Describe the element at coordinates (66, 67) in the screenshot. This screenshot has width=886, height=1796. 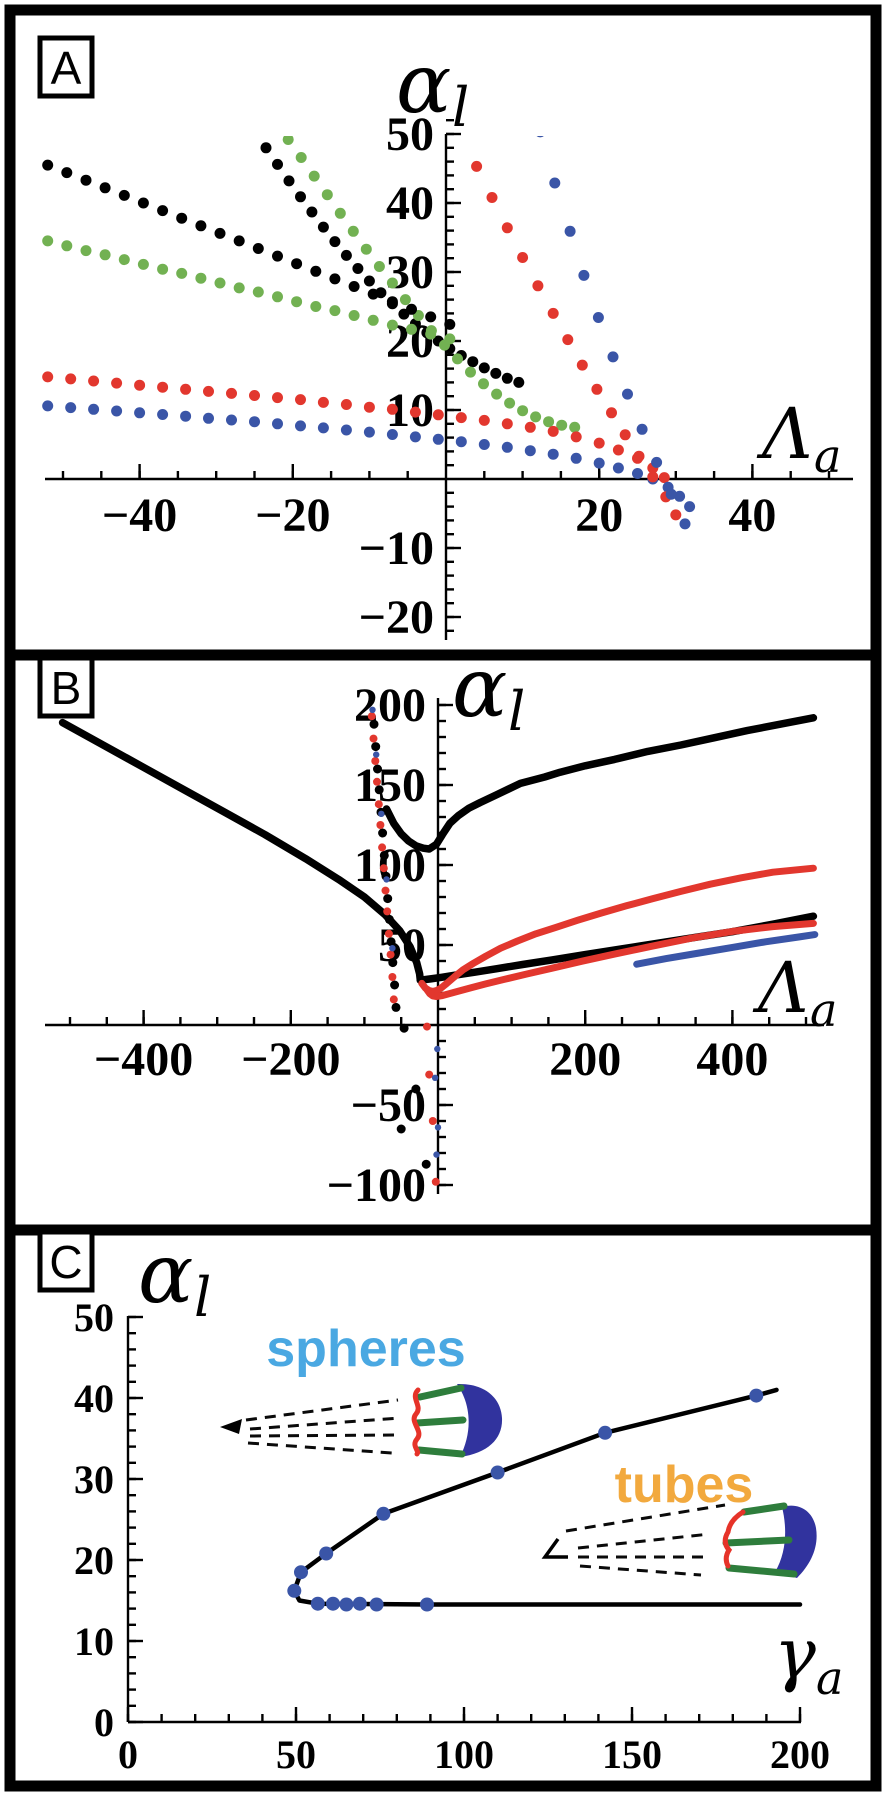
I see `panel-a-label-box` at that location.